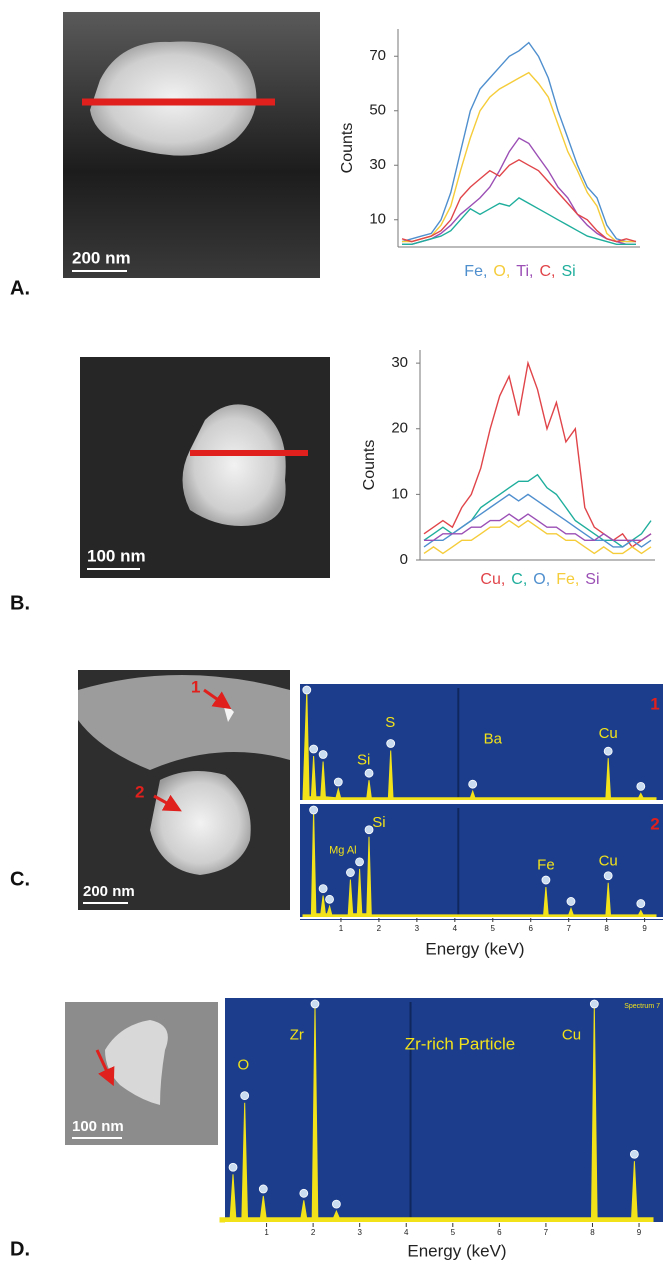  What do you see at coordinates (184, 790) in the screenshot?
I see `micrograph-c: 1 2 200 nm` at bounding box center [184, 790].